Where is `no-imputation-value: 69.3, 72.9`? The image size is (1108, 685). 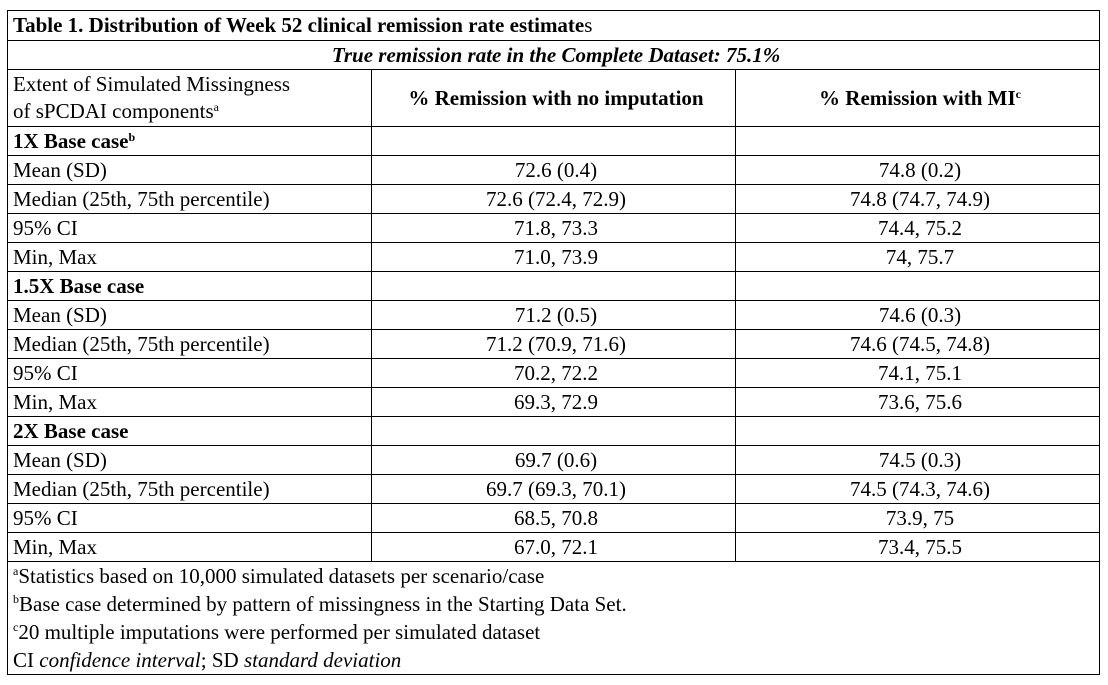 no-imputation-value: 69.3, 72.9 is located at coordinates (553, 402).